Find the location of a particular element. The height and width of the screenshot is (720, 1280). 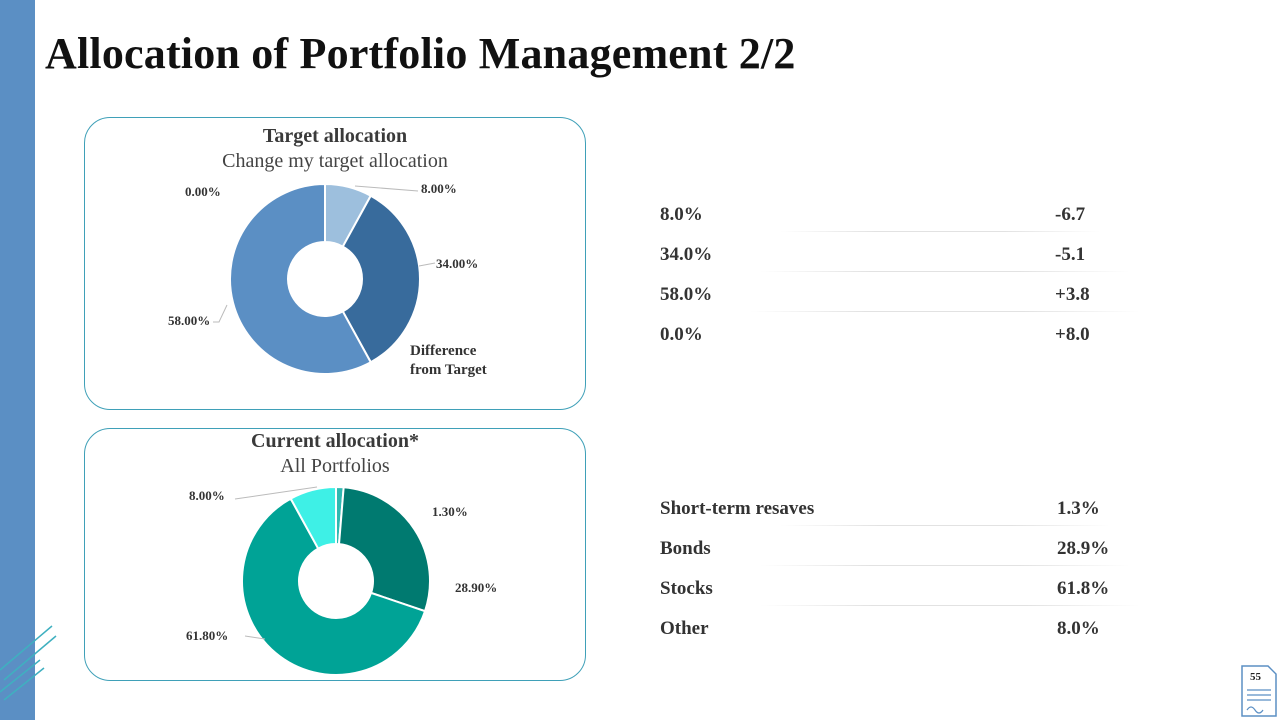

asset-value-cell: 28.9% is located at coordinates (1083, 548).